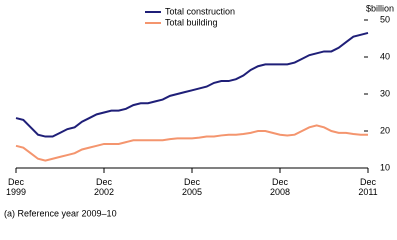 The height and width of the screenshot is (240, 397). What do you see at coordinates (385, 167) in the screenshot?
I see `y-tick-label: 10` at bounding box center [385, 167].